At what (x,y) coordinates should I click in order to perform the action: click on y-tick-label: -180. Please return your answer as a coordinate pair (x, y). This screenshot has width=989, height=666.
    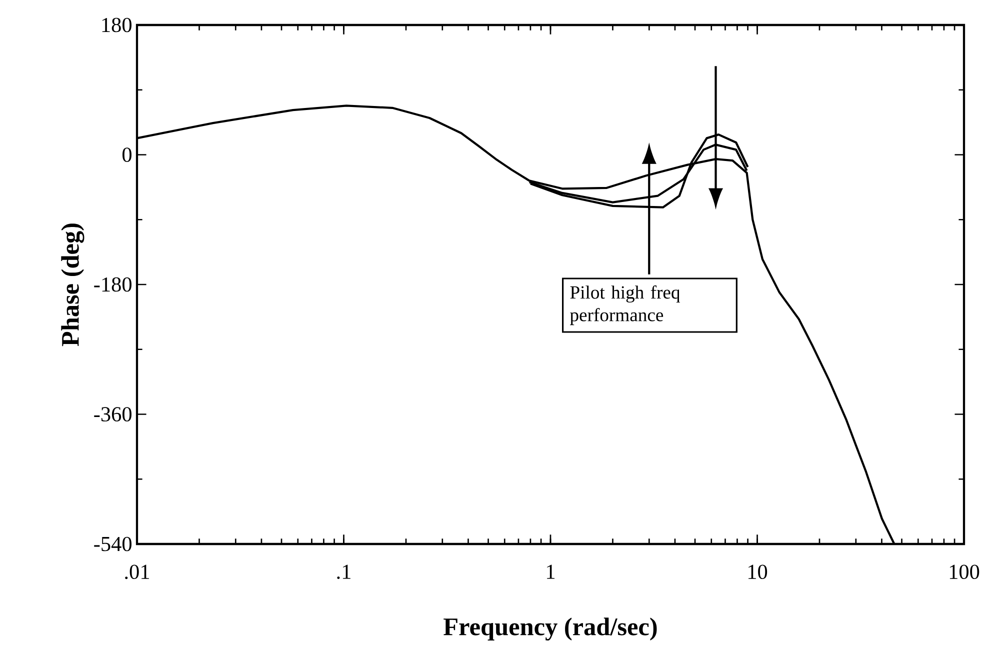
    Looking at the image, I should click on (113, 284).